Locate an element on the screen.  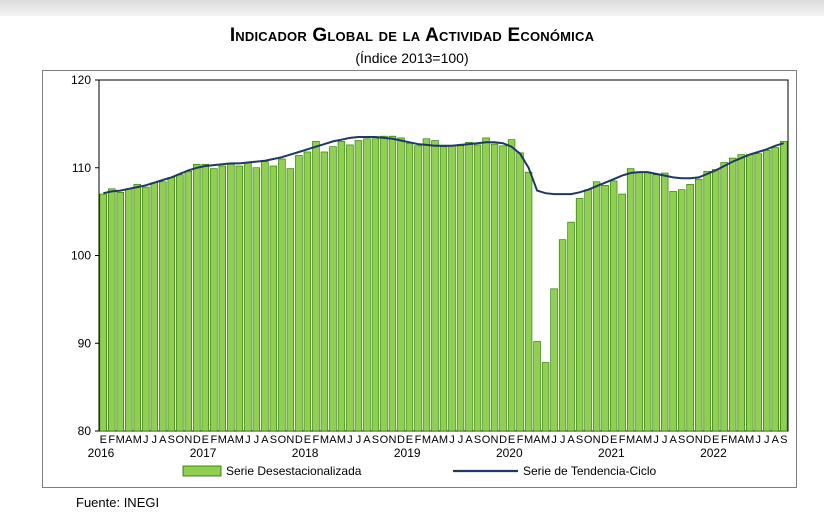
legend-line-label: Serie de Tendencia-Ciclo is located at coordinates (590, 471).